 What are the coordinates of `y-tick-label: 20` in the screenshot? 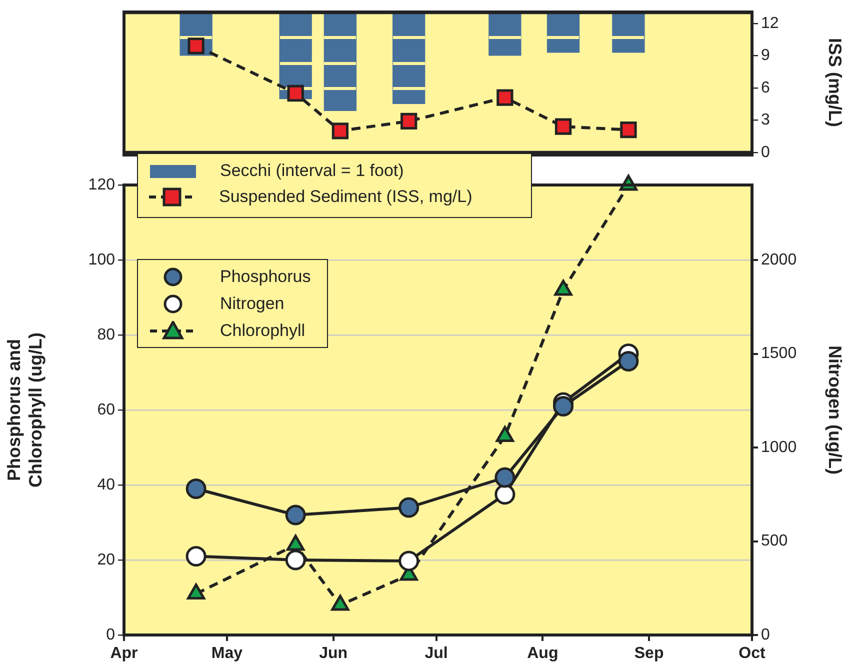 It's located at (106, 559).